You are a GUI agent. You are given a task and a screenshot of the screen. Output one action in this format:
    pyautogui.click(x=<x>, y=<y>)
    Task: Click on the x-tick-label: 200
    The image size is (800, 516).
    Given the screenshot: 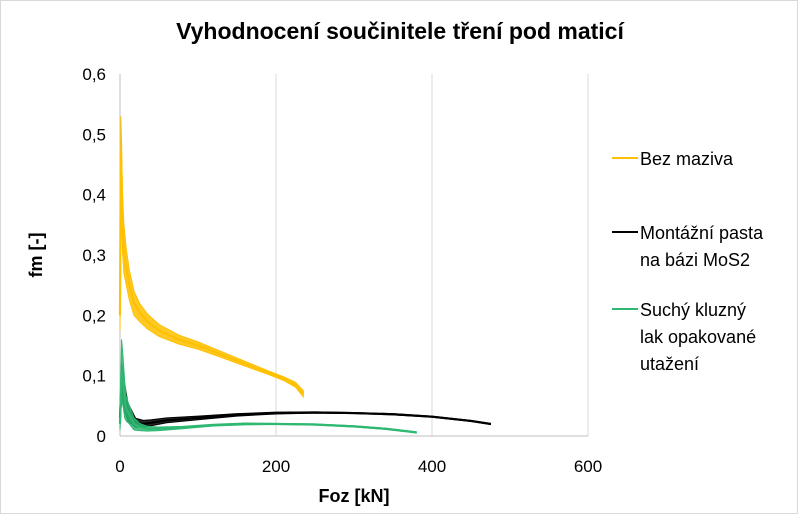 What is the action you would take?
    pyautogui.click(x=276, y=466)
    